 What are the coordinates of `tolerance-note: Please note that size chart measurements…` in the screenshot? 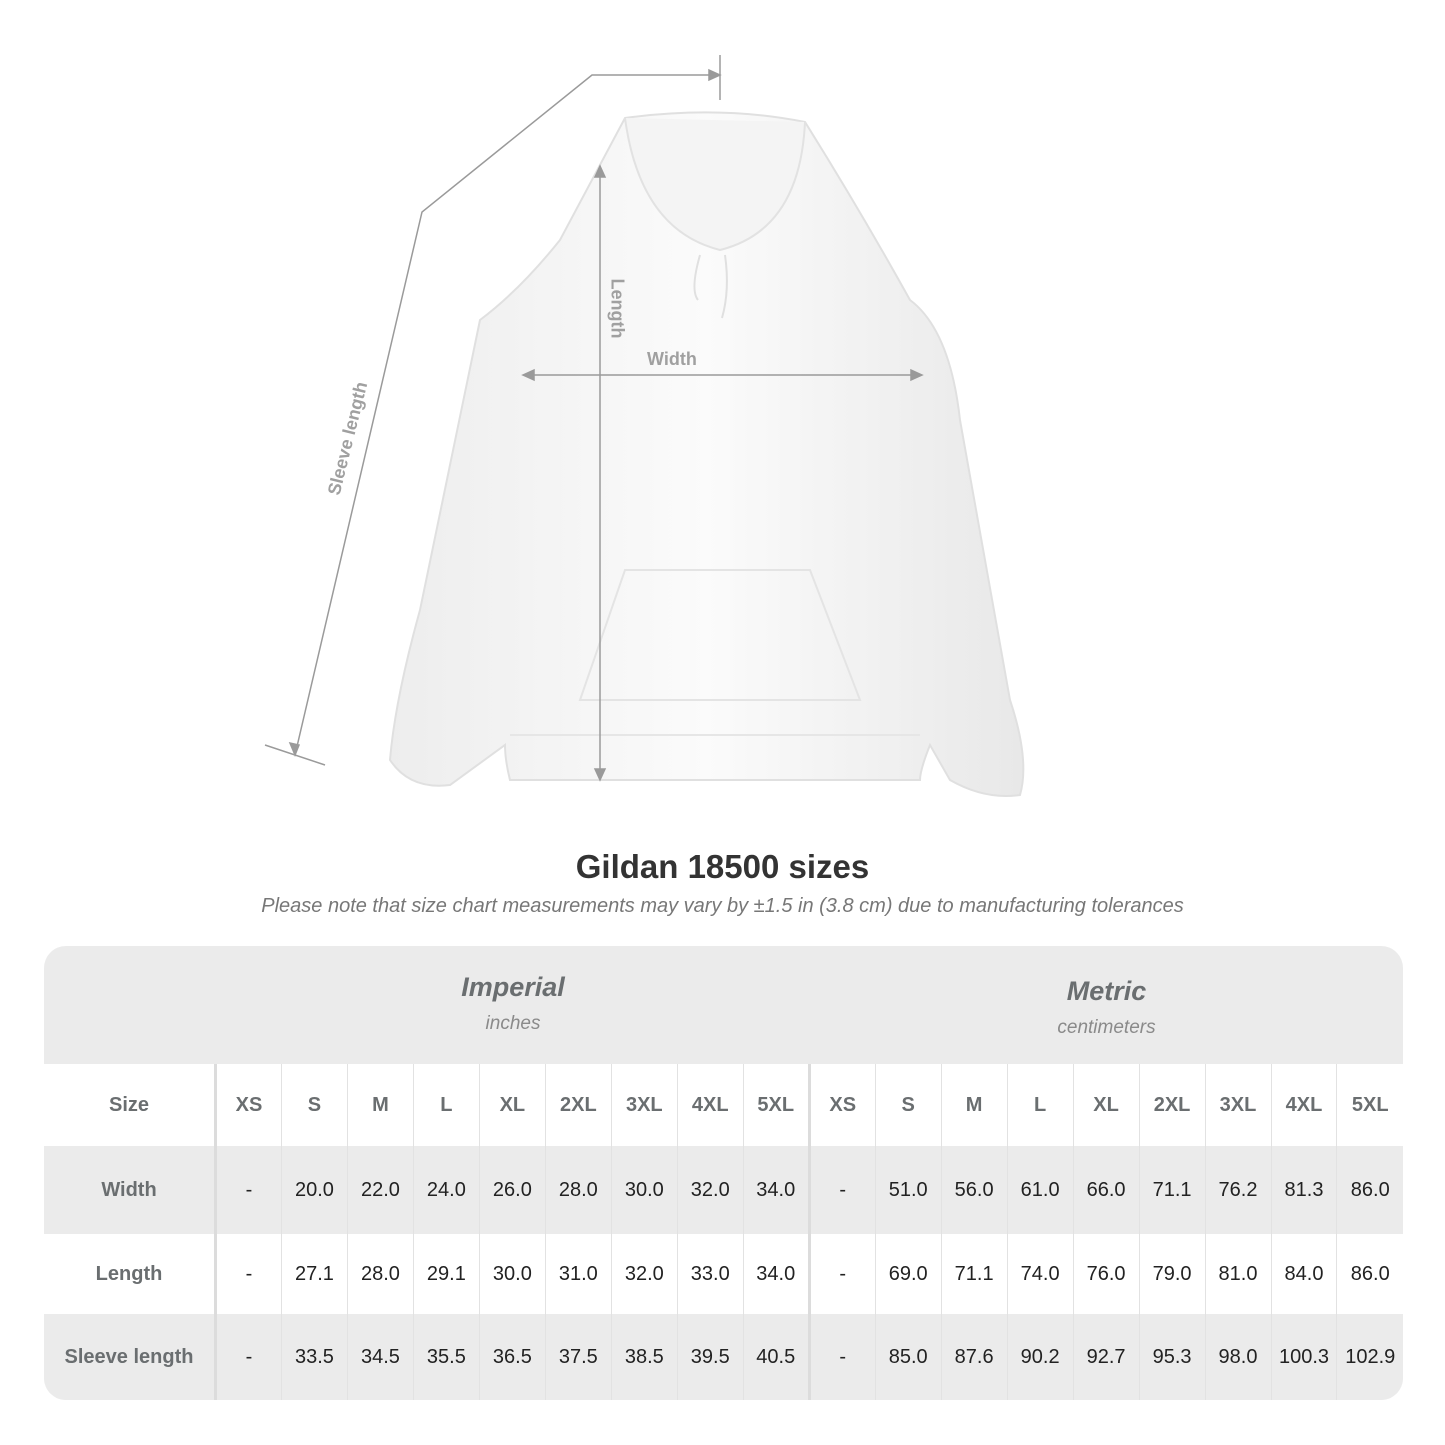 It's located at (722, 906).